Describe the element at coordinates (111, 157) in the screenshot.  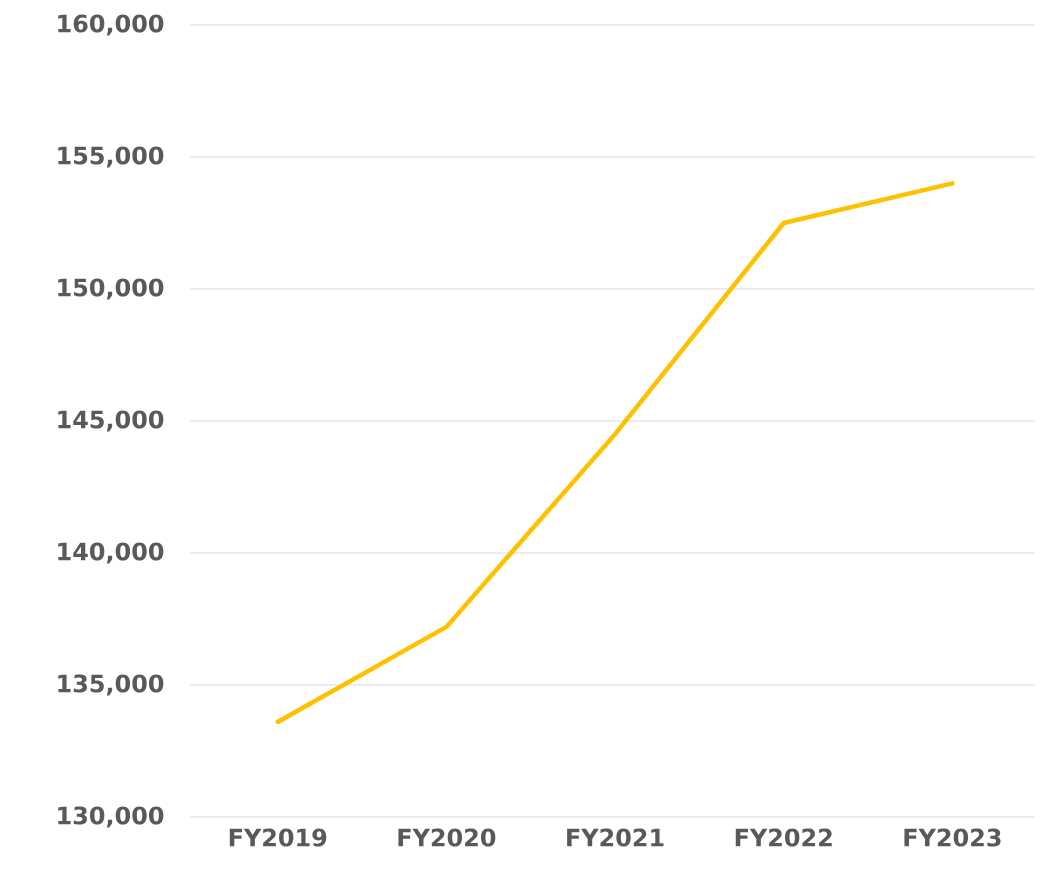
I see `y-tick-label: 155,000` at that location.